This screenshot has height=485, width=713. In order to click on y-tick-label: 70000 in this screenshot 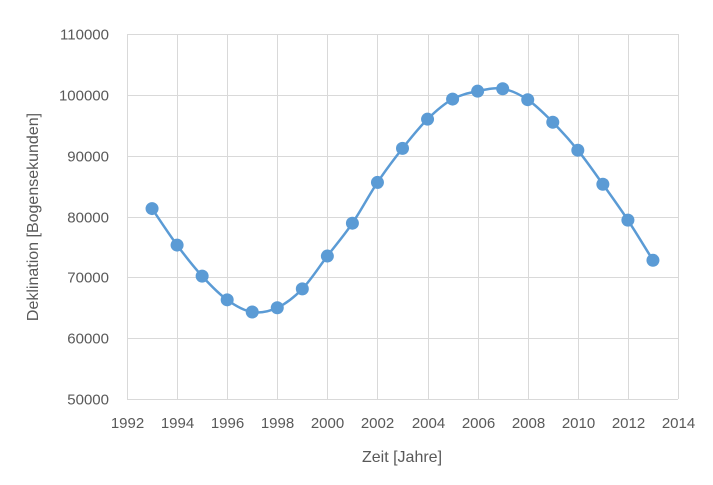, I will do `click(88, 278)`.